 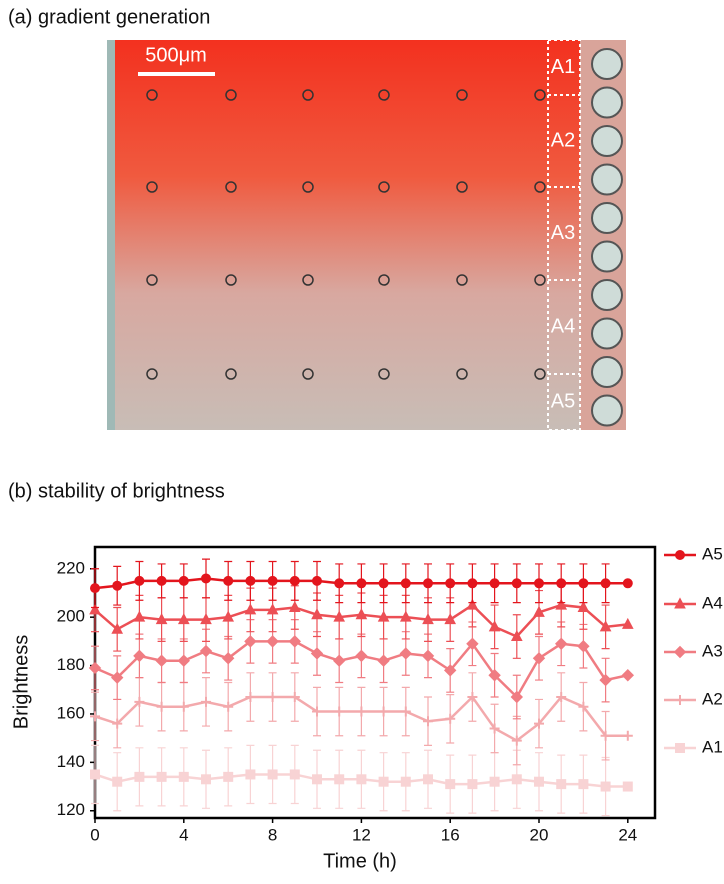 I want to click on region-box, so click(x=564, y=235).